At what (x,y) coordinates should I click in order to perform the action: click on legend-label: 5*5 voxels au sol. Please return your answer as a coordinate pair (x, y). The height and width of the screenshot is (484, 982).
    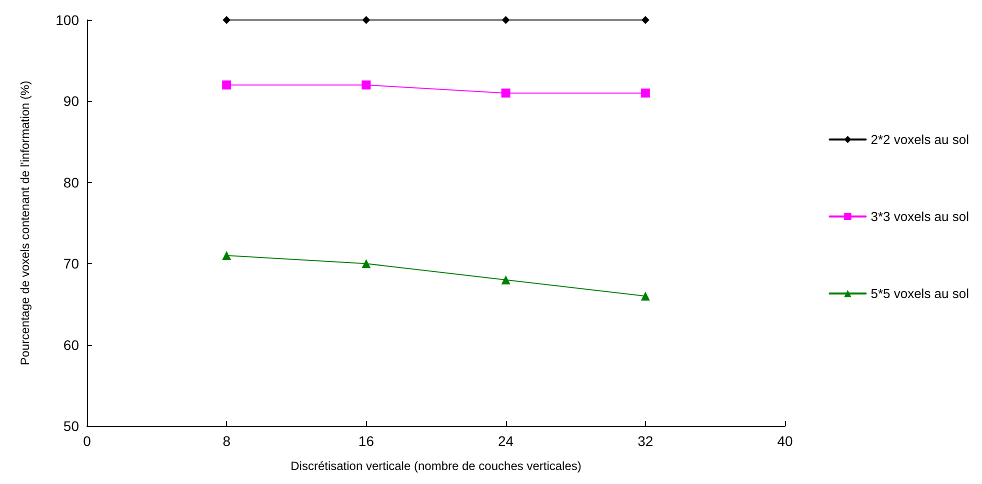
    Looking at the image, I should click on (920, 293).